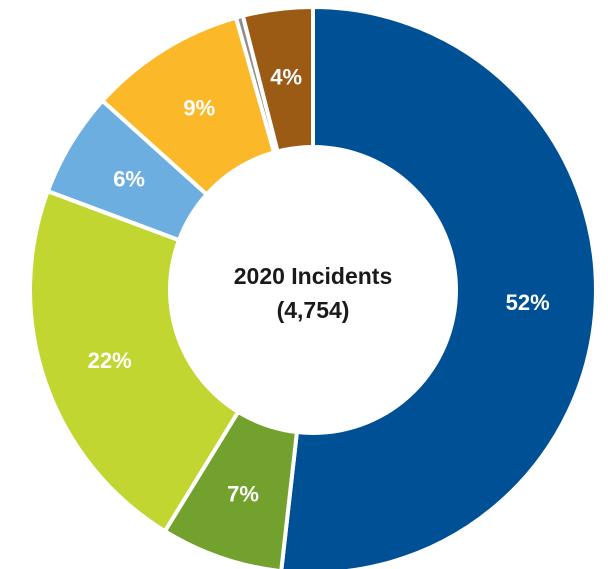  What do you see at coordinates (313, 310) in the screenshot?
I see `center-subtitle: (4,754)` at bounding box center [313, 310].